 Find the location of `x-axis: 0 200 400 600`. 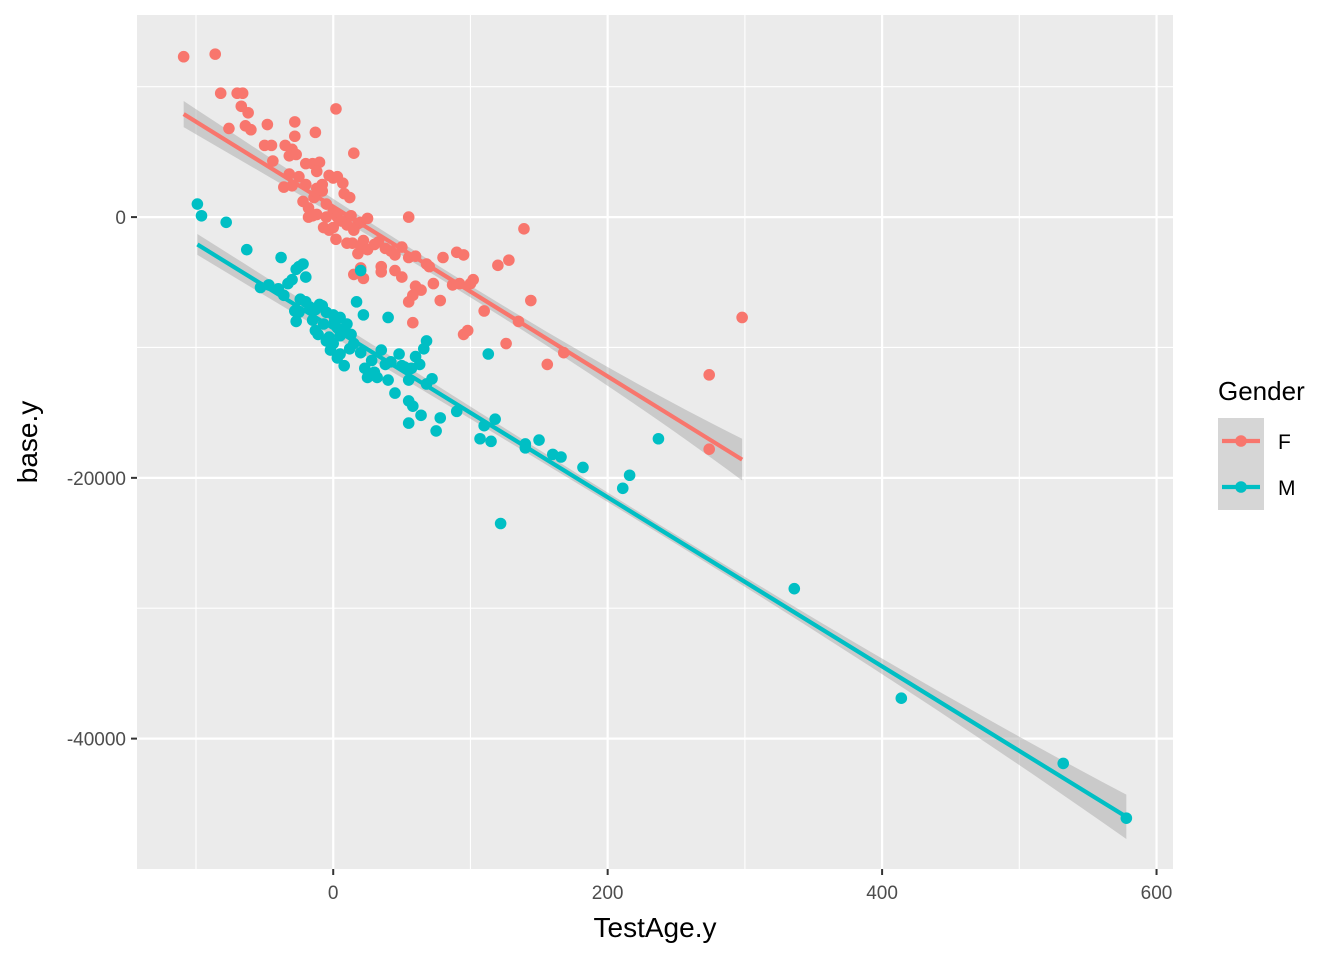

x-axis: 0 200 400 600 is located at coordinates (750, 886).